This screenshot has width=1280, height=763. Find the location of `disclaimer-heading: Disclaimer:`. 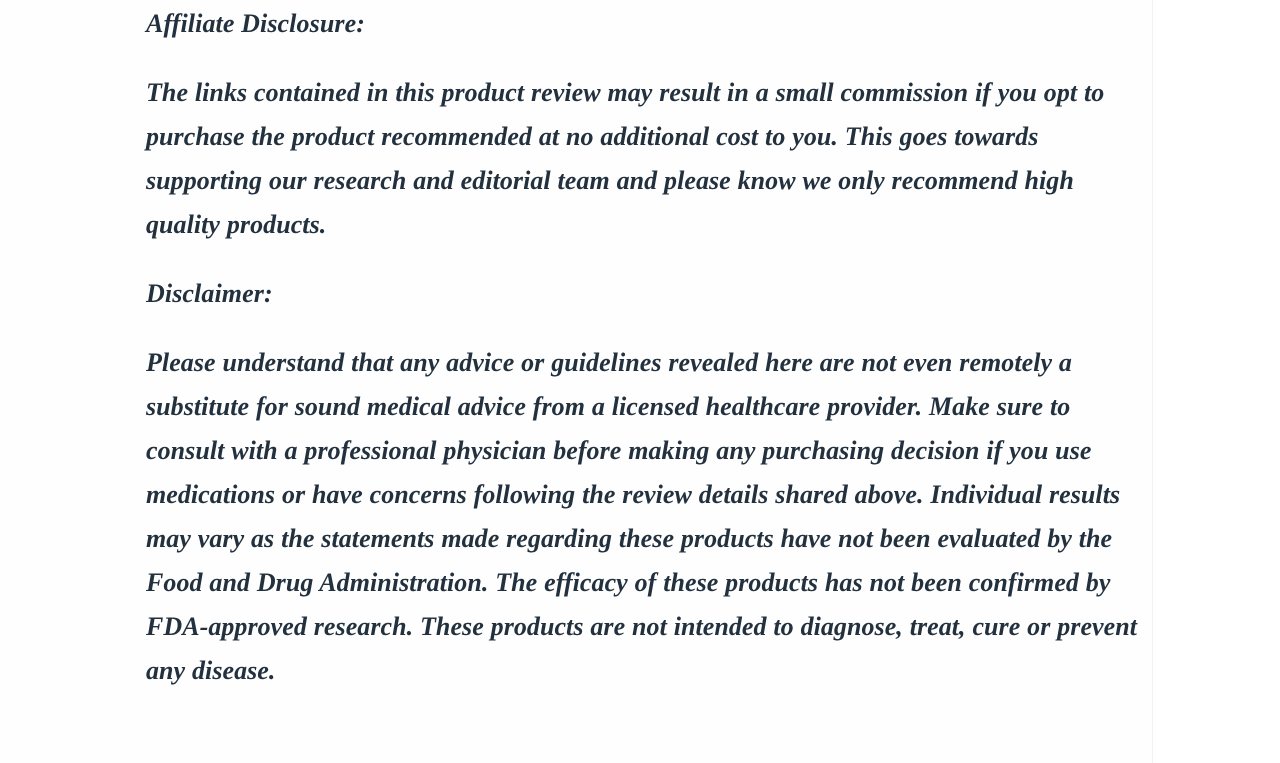

disclaimer-heading: Disclaimer: is located at coordinates (209, 293).